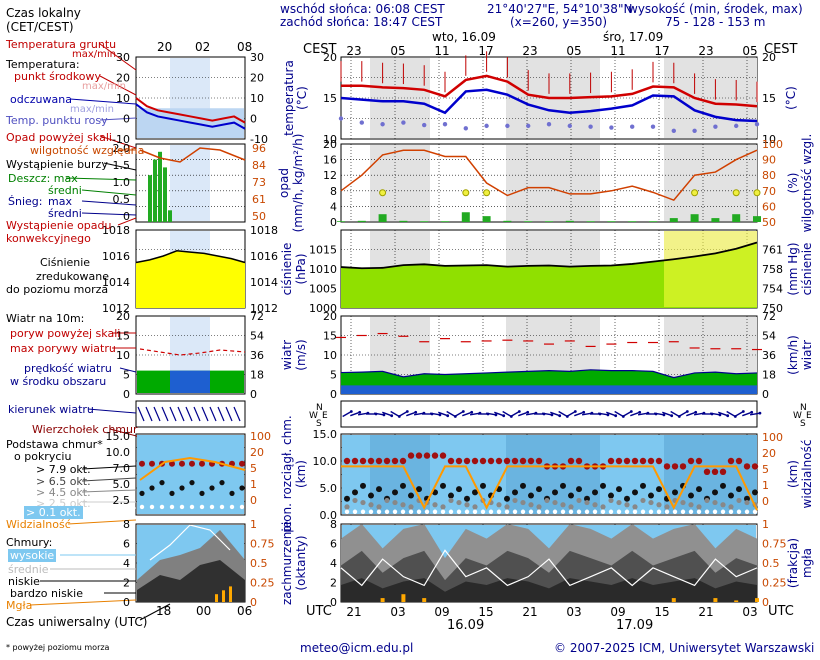  What do you see at coordinates (257, 316) in the screenshot?
I see `mini-wind-kmh: 72` at bounding box center [257, 316].